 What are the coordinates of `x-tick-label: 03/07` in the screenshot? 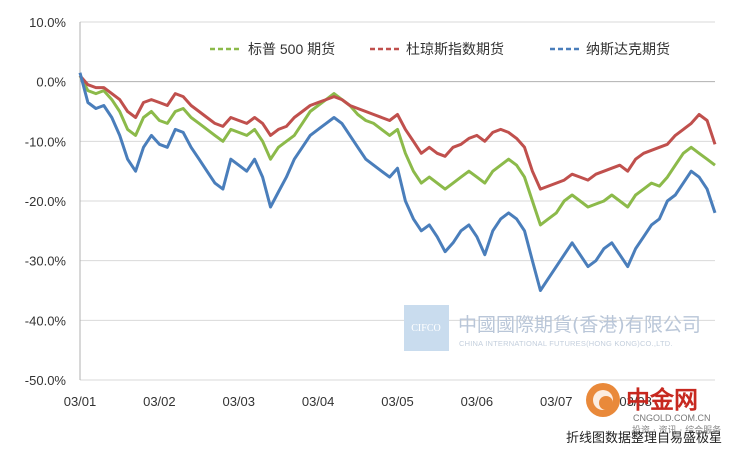 It's located at (556, 401).